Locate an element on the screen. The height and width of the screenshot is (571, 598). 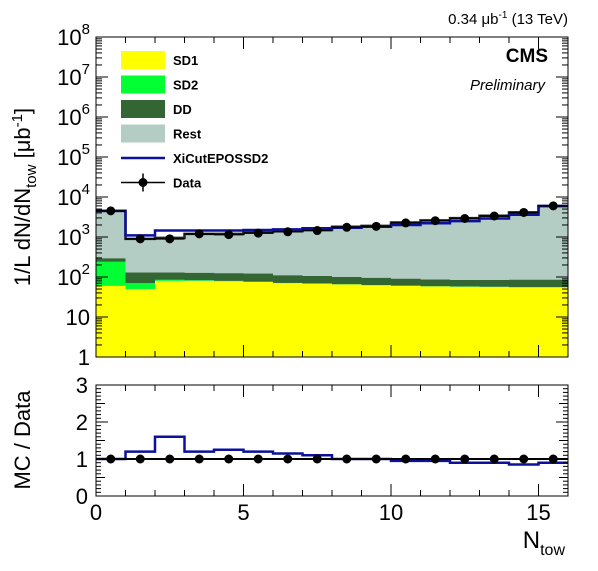
legend-swatch-sd2 is located at coordinates (143, 85).